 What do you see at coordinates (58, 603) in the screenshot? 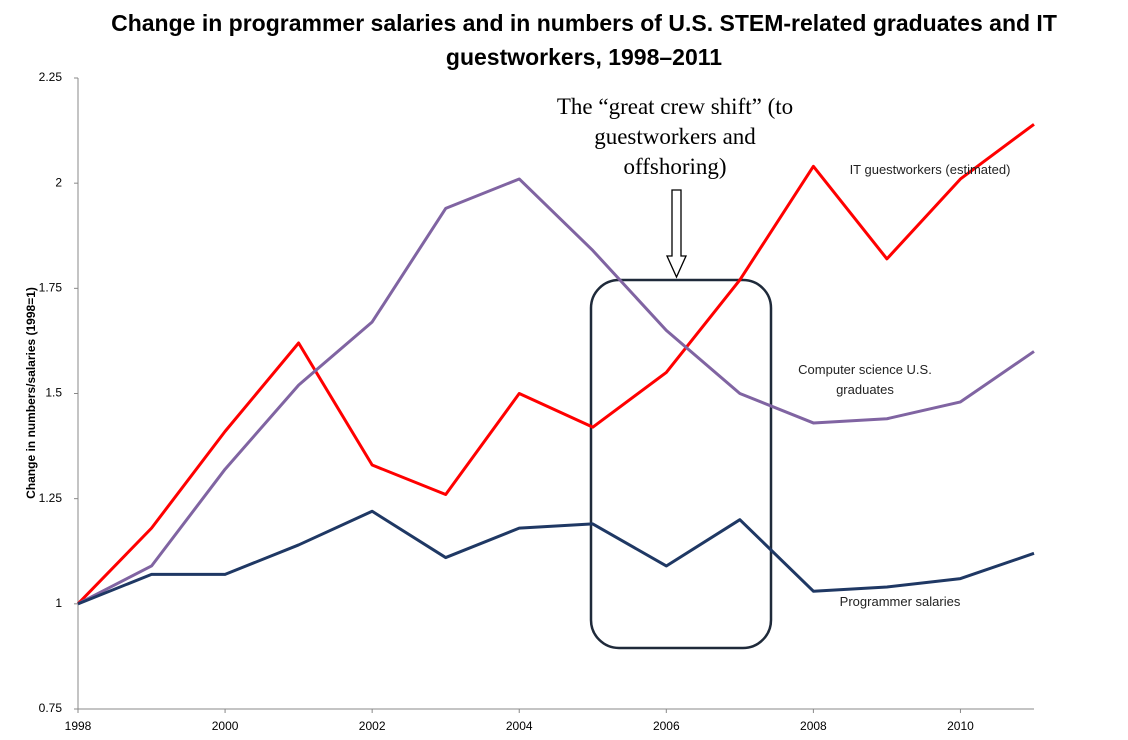
I see `y-tick-label: 1` at bounding box center [58, 603].